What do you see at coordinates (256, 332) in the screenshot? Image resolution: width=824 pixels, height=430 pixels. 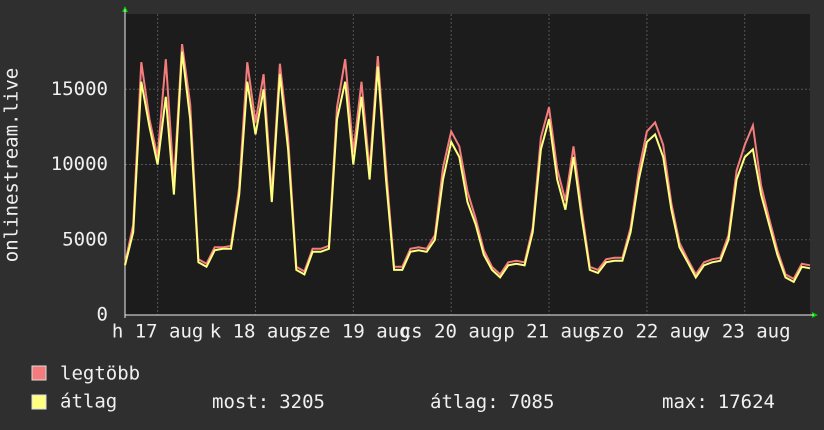 I see `x-tick-label: k 18 aug` at bounding box center [256, 332].